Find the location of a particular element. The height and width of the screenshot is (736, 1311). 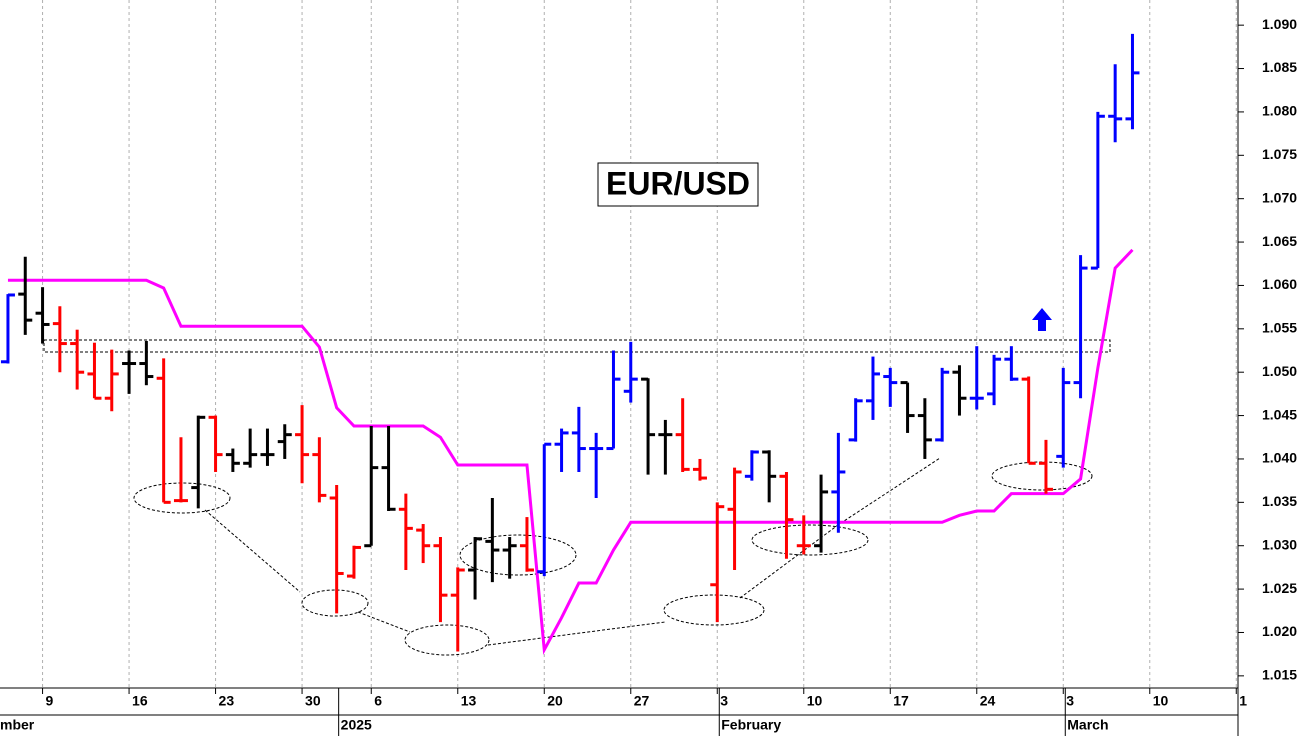

x-tick-label: 23 is located at coordinates (227, 701).